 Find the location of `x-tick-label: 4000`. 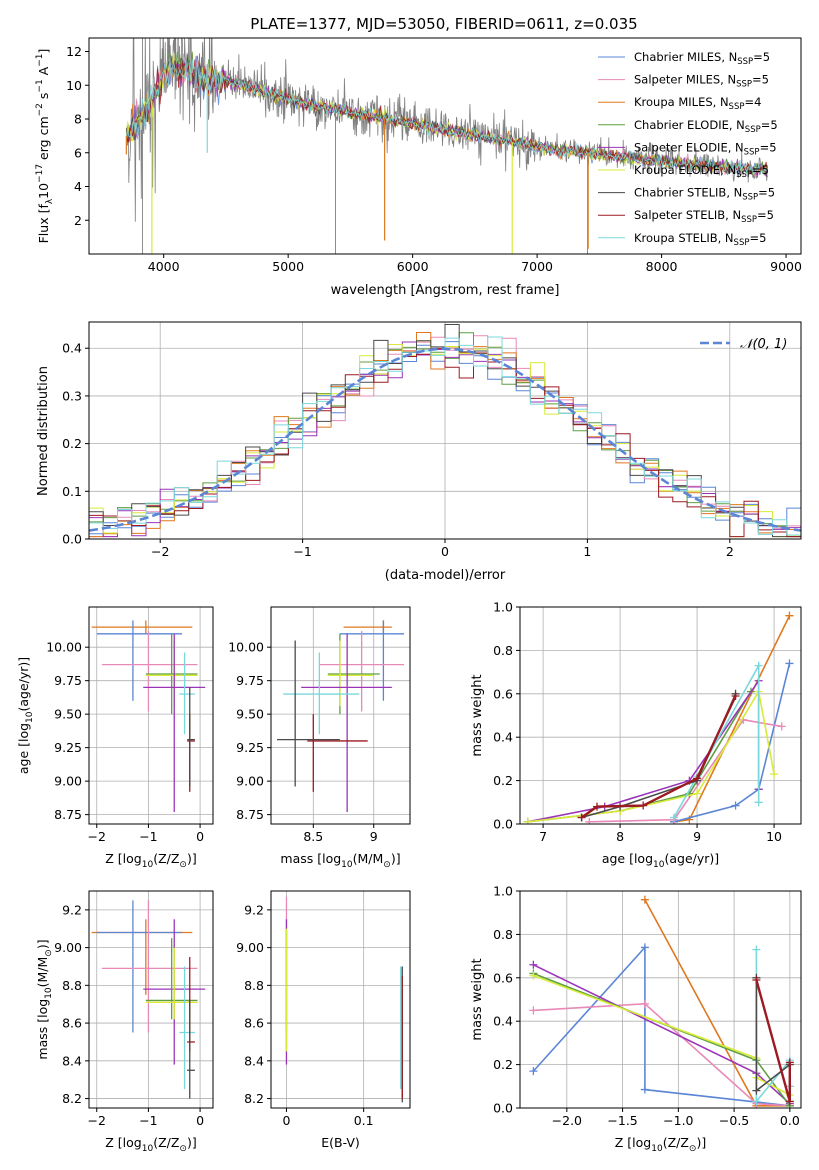

x-tick-label: 4000 is located at coordinates (164, 266).